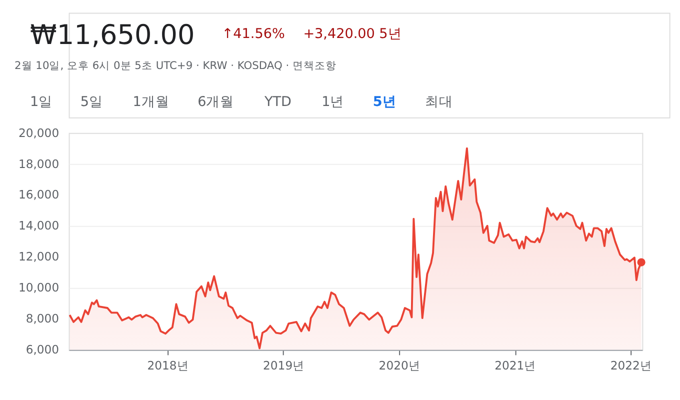 Image resolution: width=680 pixels, height=400 pixels. What do you see at coordinates (253, 34) in the screenshot?
I see `text: ↑41.56%` at bounding box center [253, 34].